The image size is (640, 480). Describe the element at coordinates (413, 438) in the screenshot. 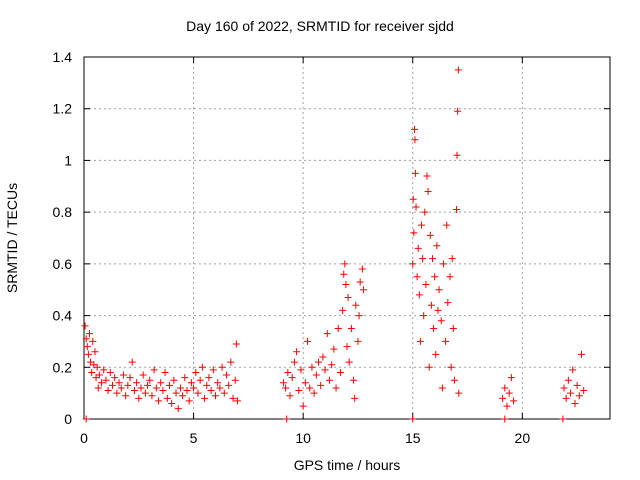

I see `x-tick-label: 15` at that location.